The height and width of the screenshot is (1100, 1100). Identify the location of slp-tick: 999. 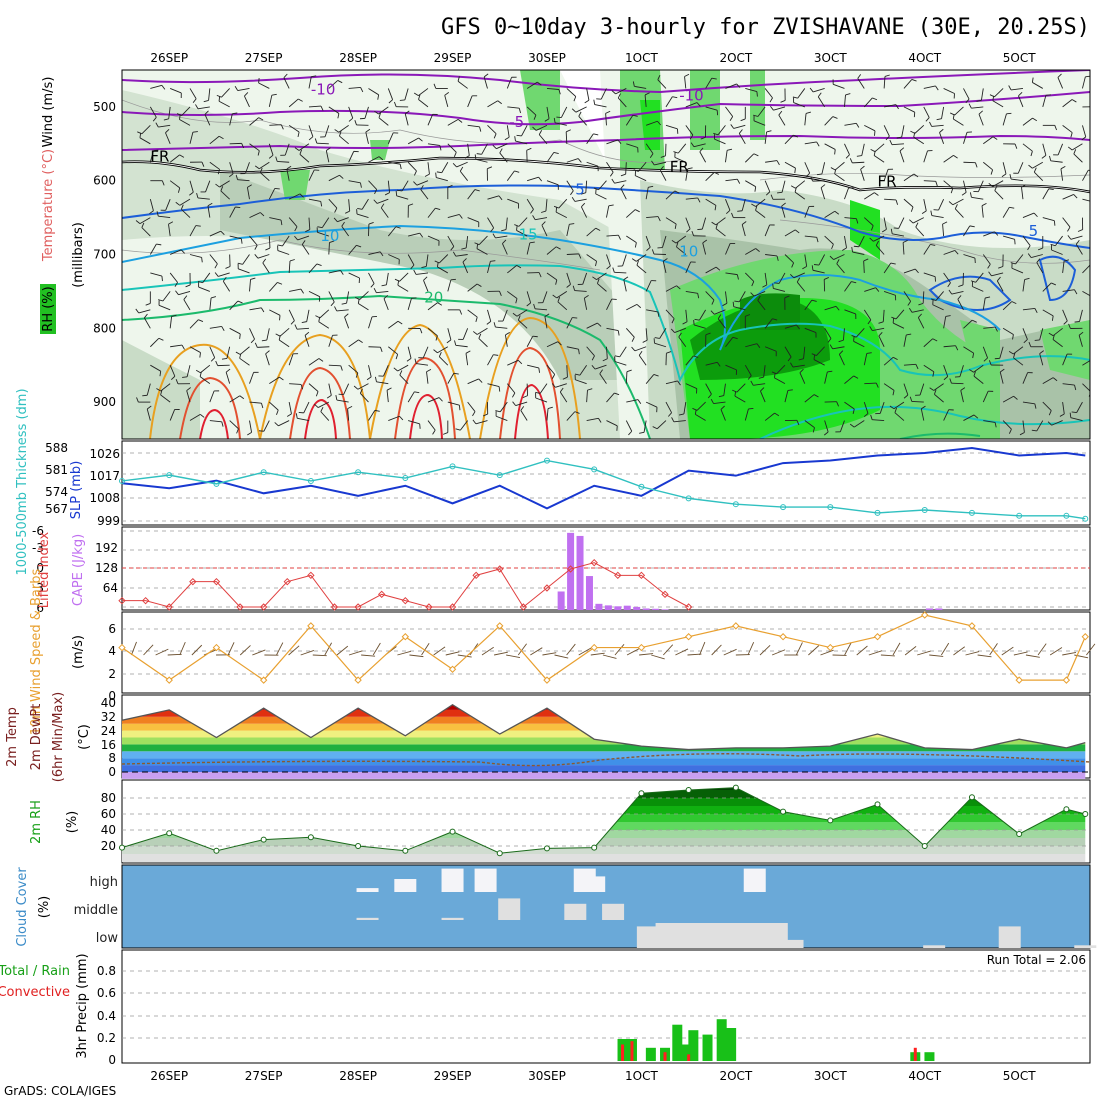
(108, 521).